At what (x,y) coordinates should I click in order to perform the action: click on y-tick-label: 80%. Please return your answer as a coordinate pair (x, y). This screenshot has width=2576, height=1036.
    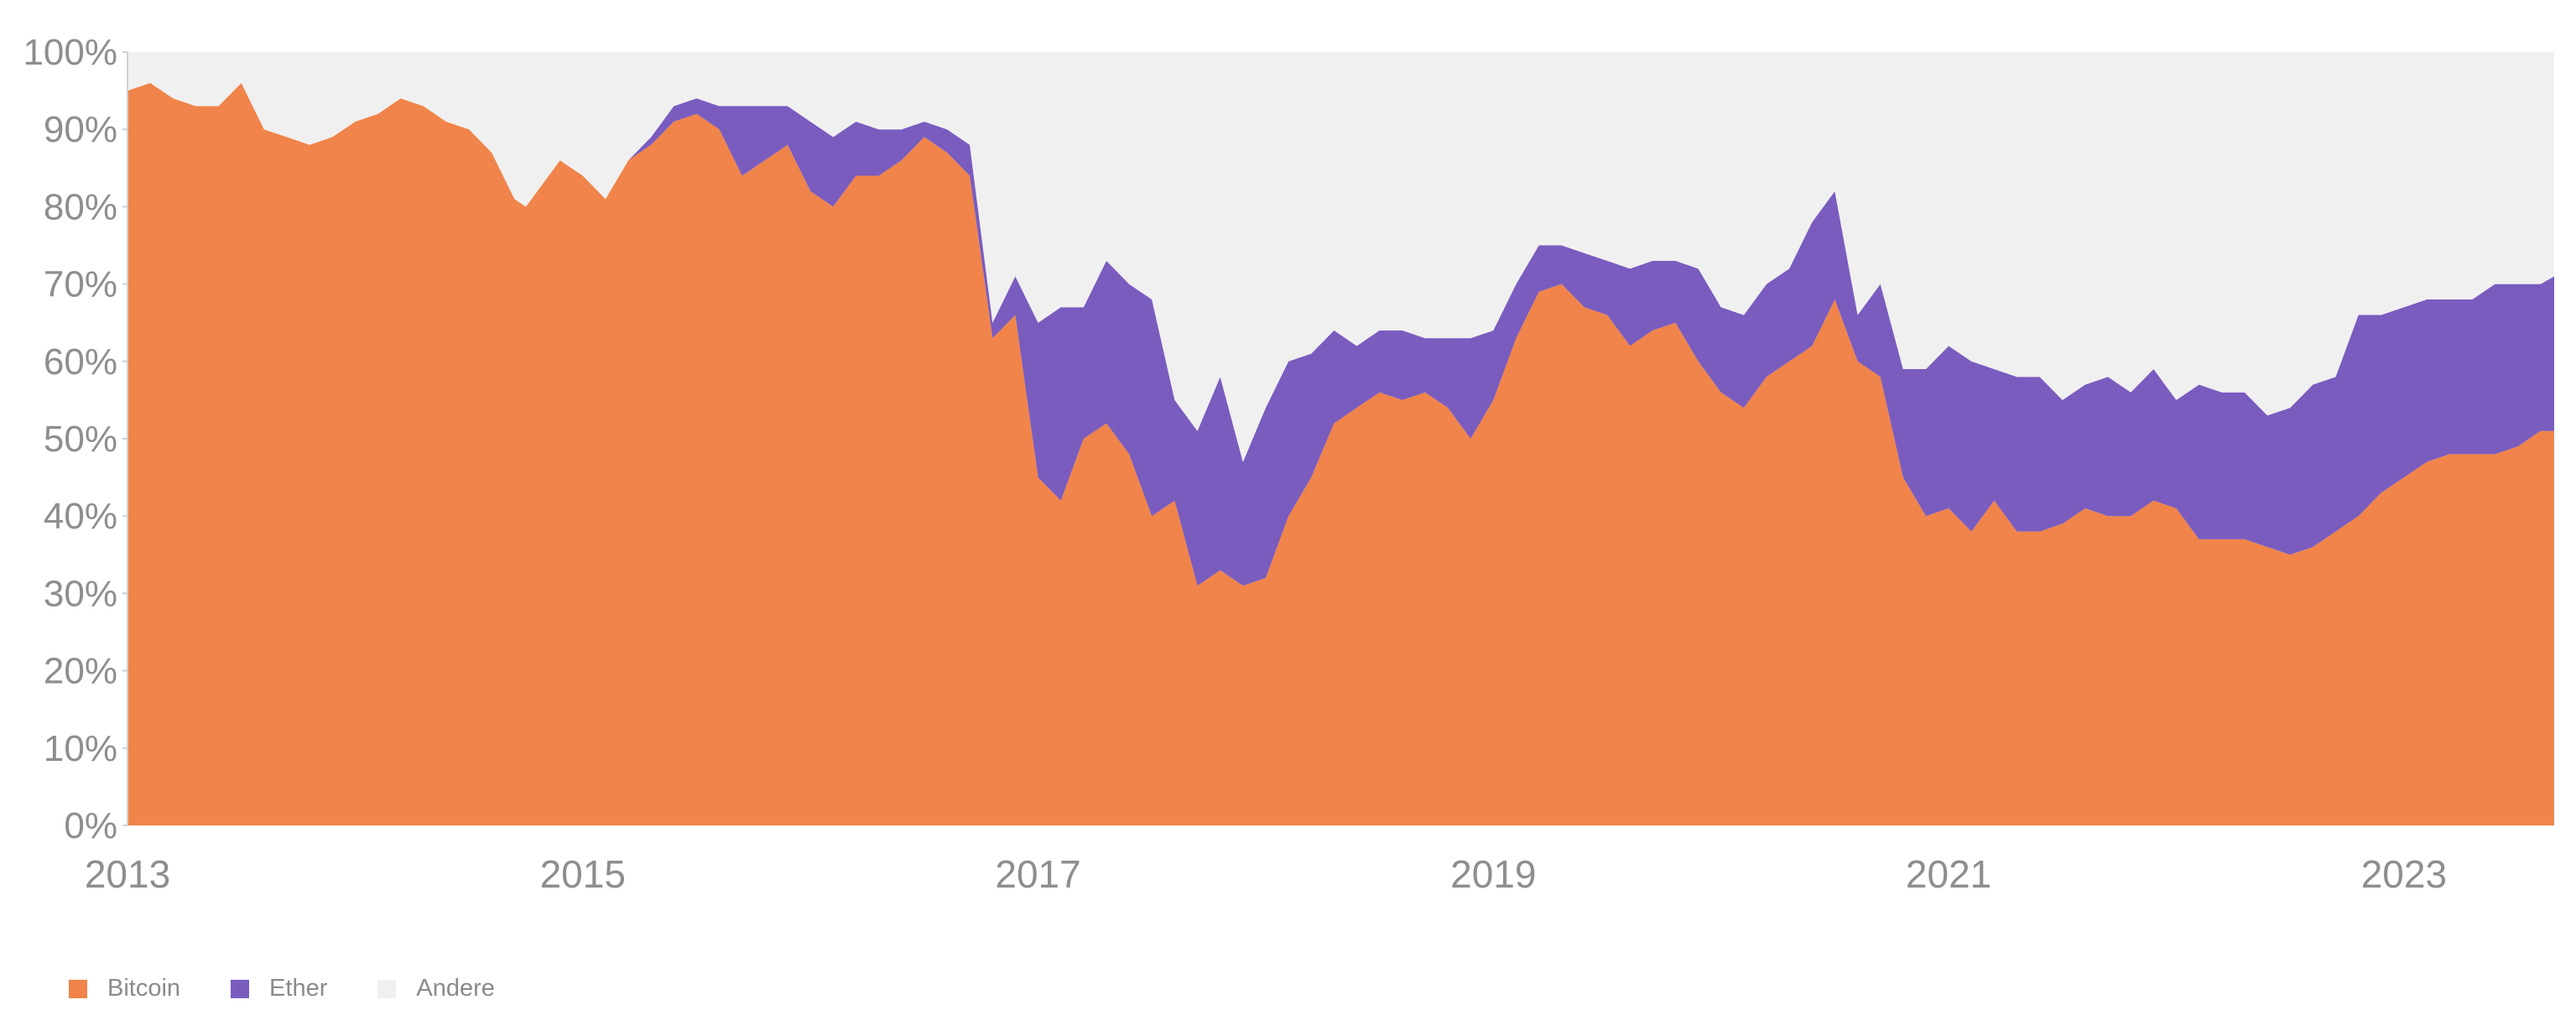
    Looking at the image, I should click on (80, 206).